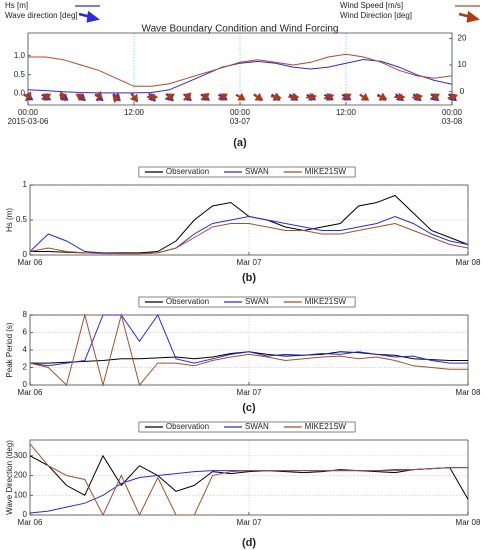 Image resolution: width=486 pixels, height=550 pixels. Describe the element at coordinates (9, 220) in the screenshot. I see `y-axis-label: Hs (m)` at that location.